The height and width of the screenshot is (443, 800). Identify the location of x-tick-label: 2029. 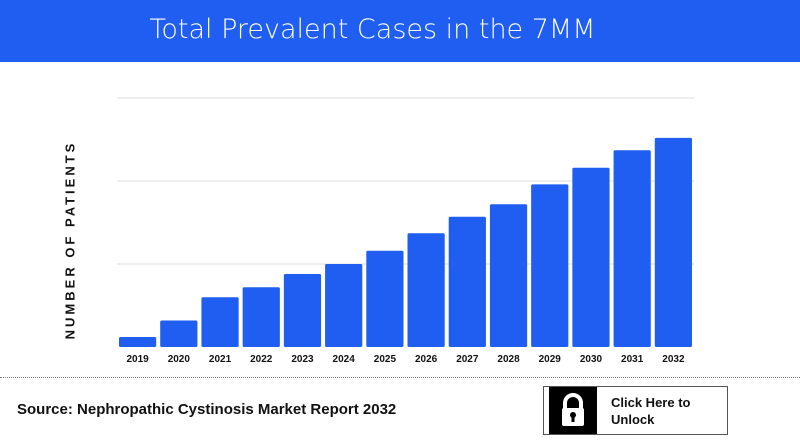
(550, 359).